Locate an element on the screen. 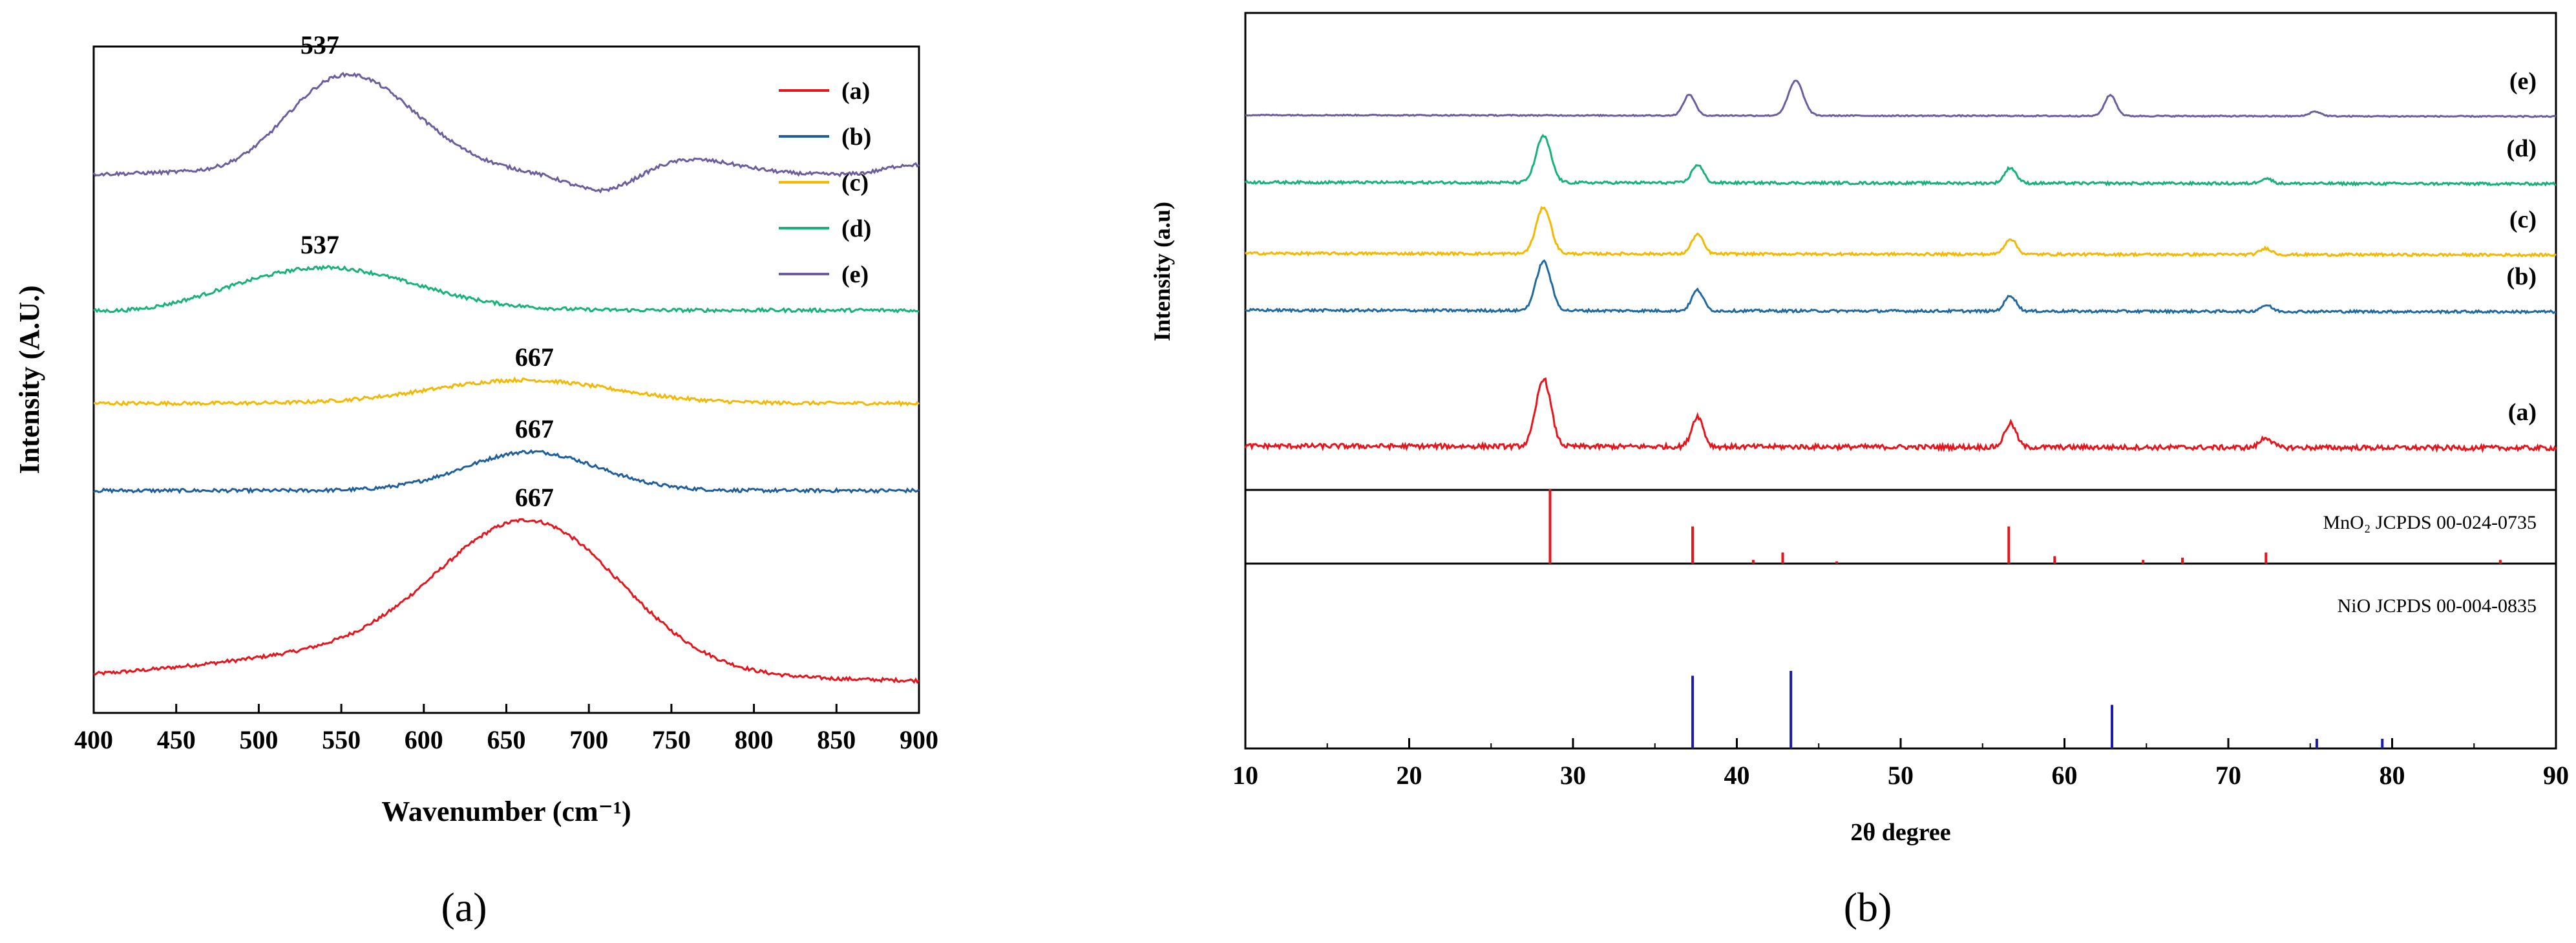  panel-a-x-tick-label: 750 is located at coordinates (671, 739).